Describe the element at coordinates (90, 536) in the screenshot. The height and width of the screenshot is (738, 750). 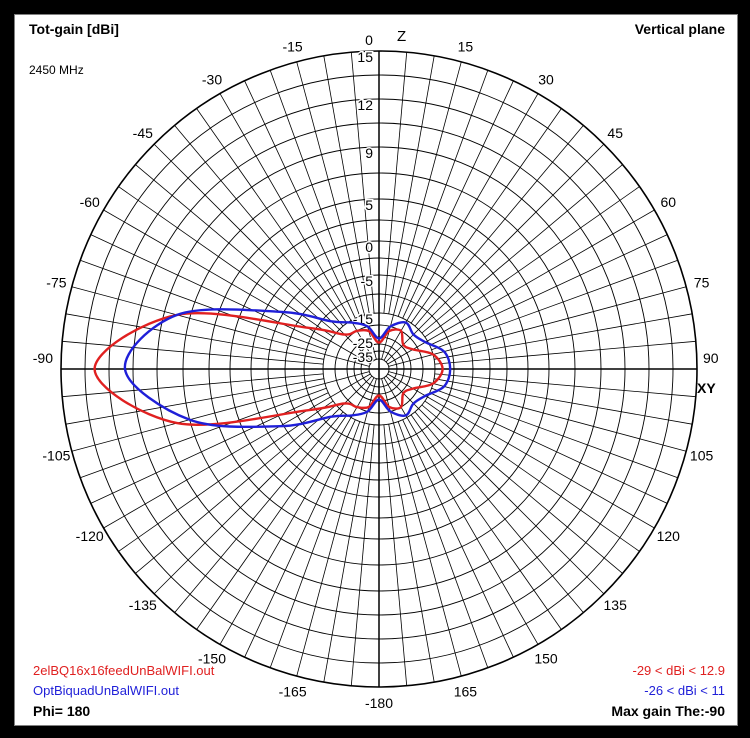
I see `angle-tick-label: -120` at that location.